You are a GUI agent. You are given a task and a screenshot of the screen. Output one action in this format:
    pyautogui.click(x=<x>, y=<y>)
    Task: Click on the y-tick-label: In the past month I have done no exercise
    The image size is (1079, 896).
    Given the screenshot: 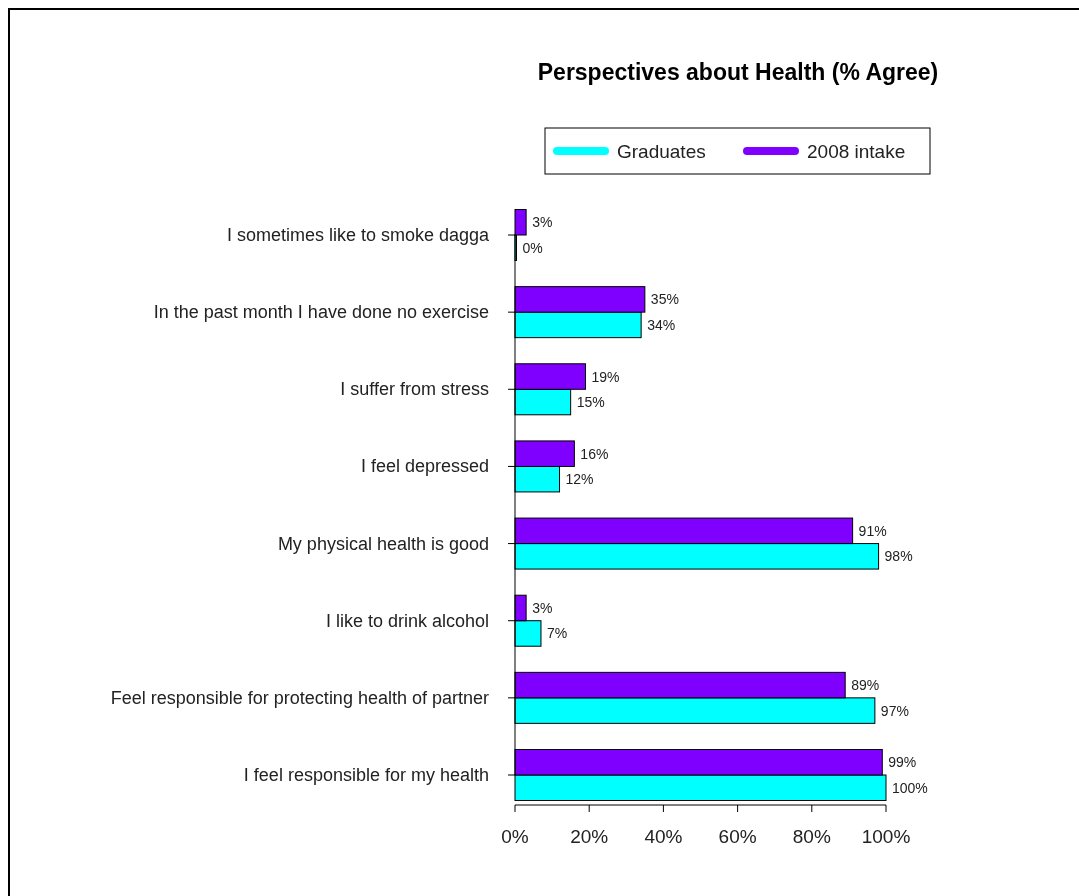 What is the action you would take?
    pyautogui.click(x=321, y=312)
    